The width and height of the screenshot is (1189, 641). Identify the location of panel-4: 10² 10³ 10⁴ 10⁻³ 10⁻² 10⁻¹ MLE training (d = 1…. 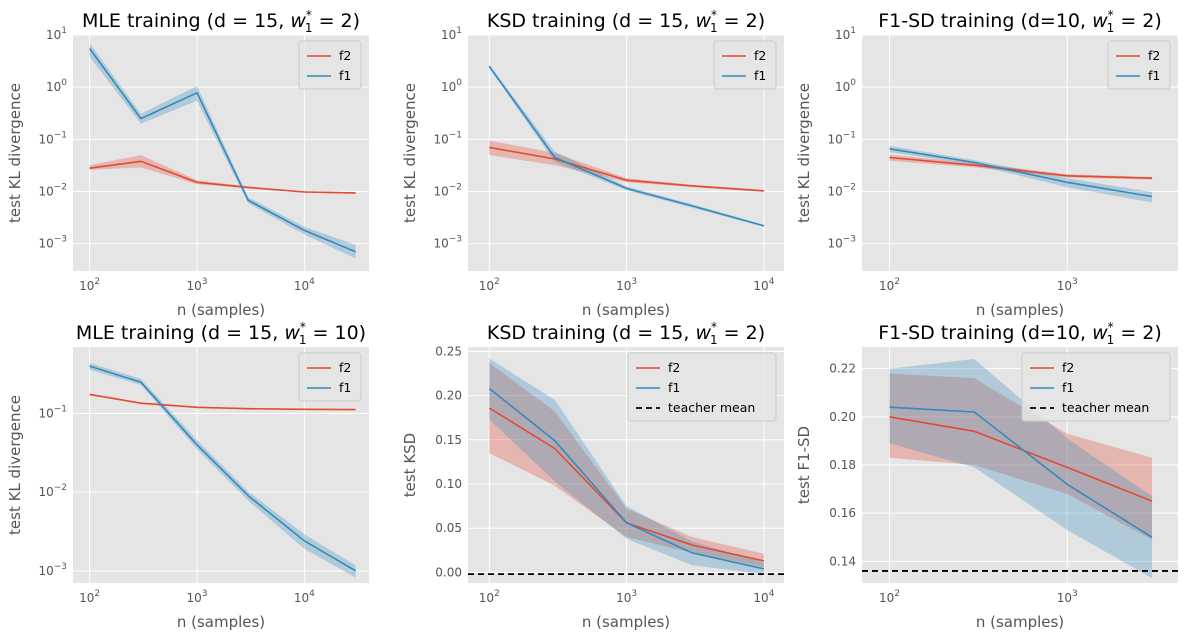
(187, 475).